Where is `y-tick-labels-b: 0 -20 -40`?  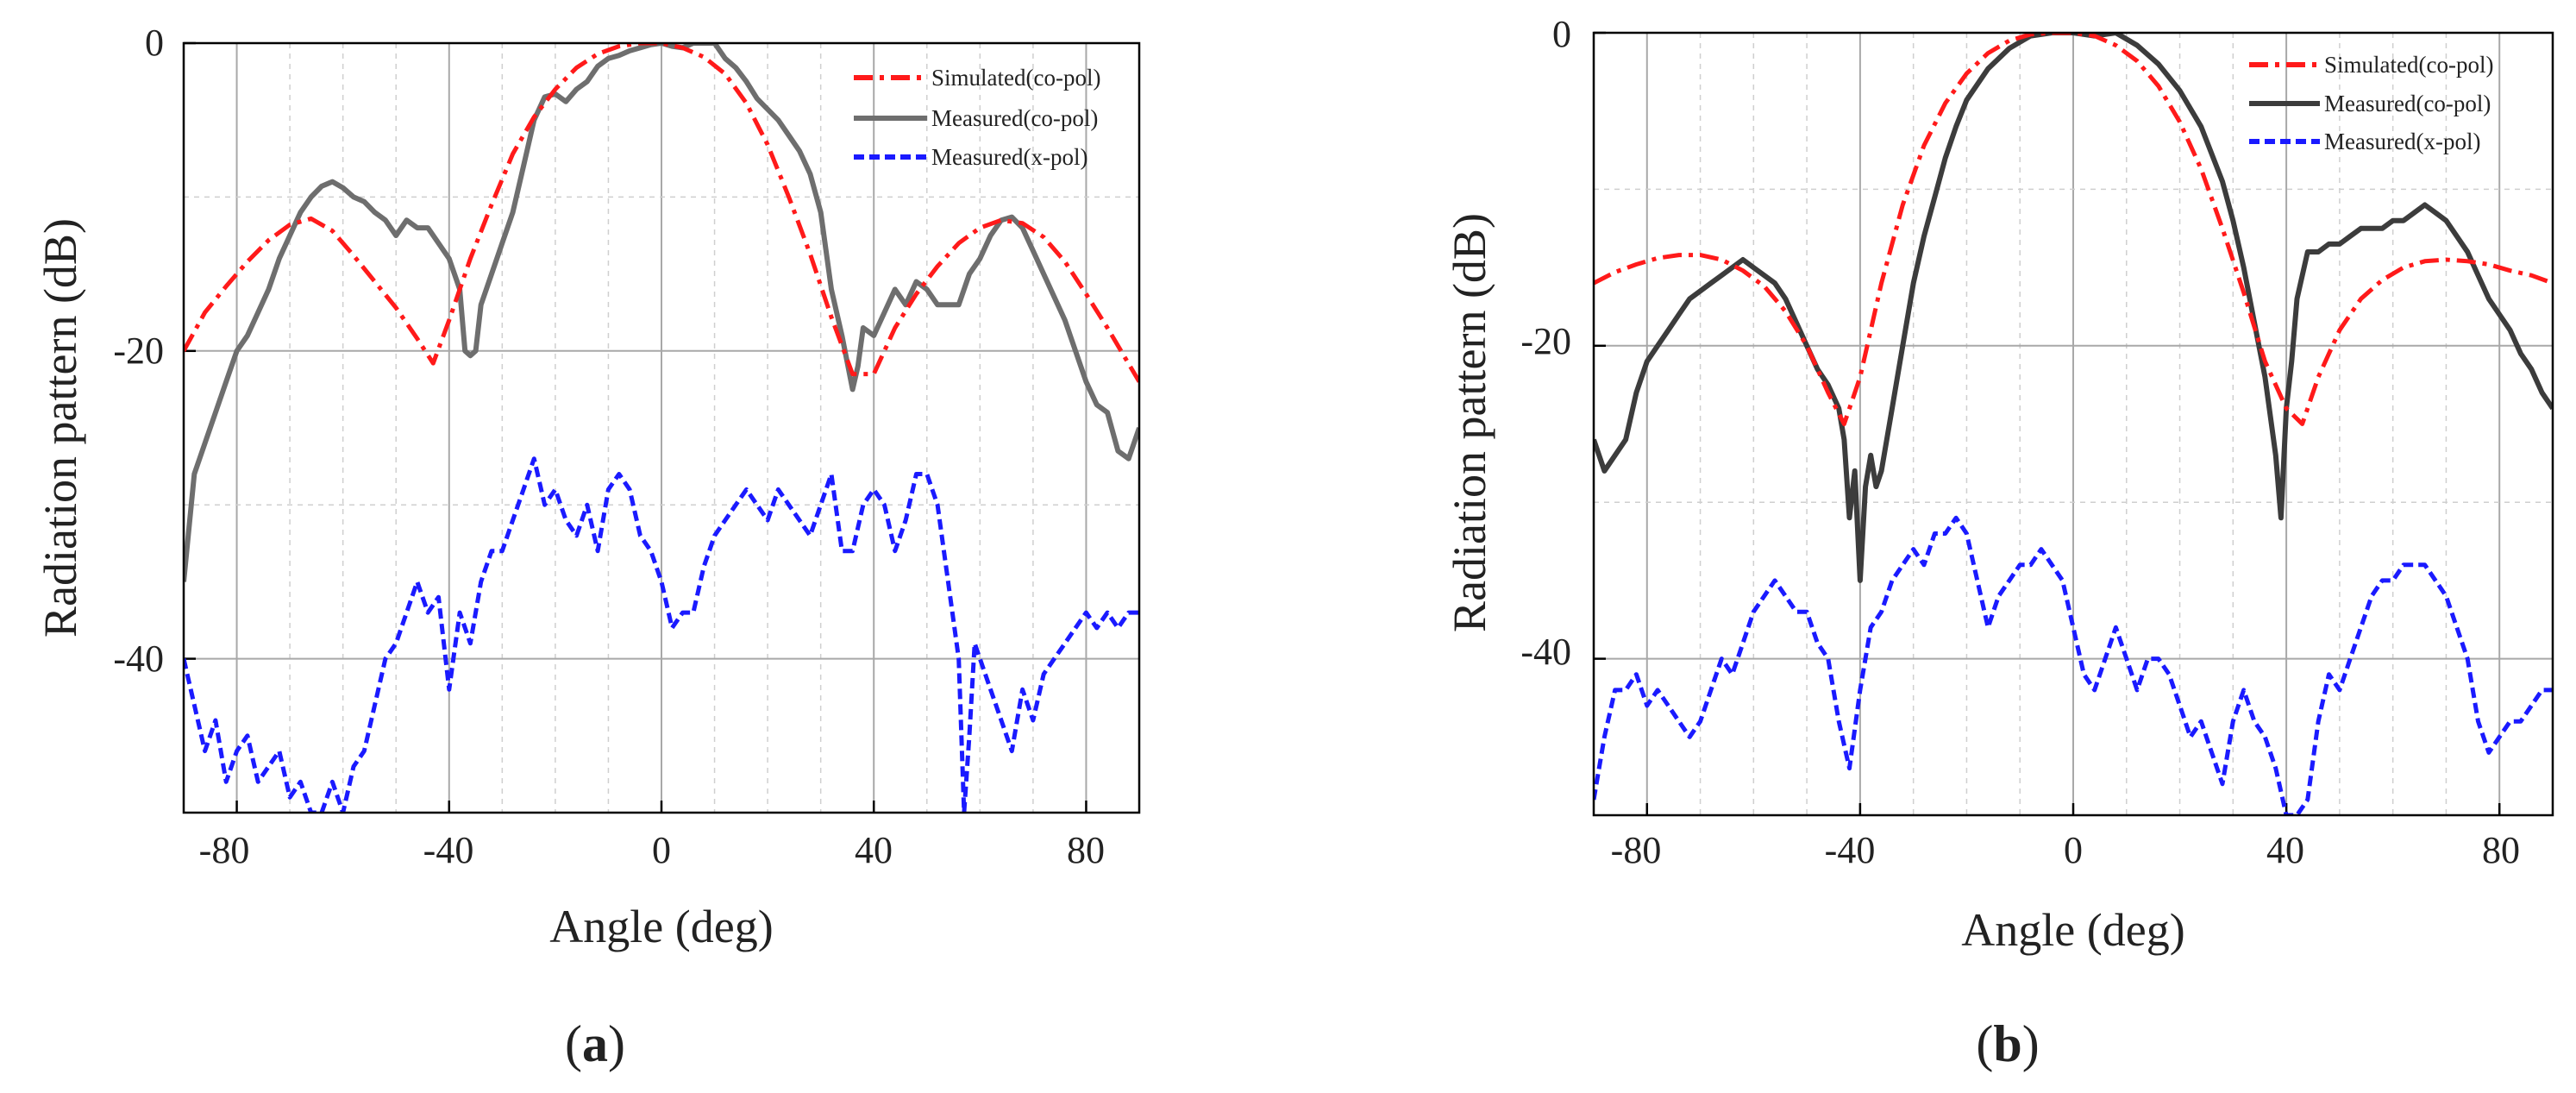
y-tick-labels-b: 0 -20 -40 is located at coordinates (1545, 343).